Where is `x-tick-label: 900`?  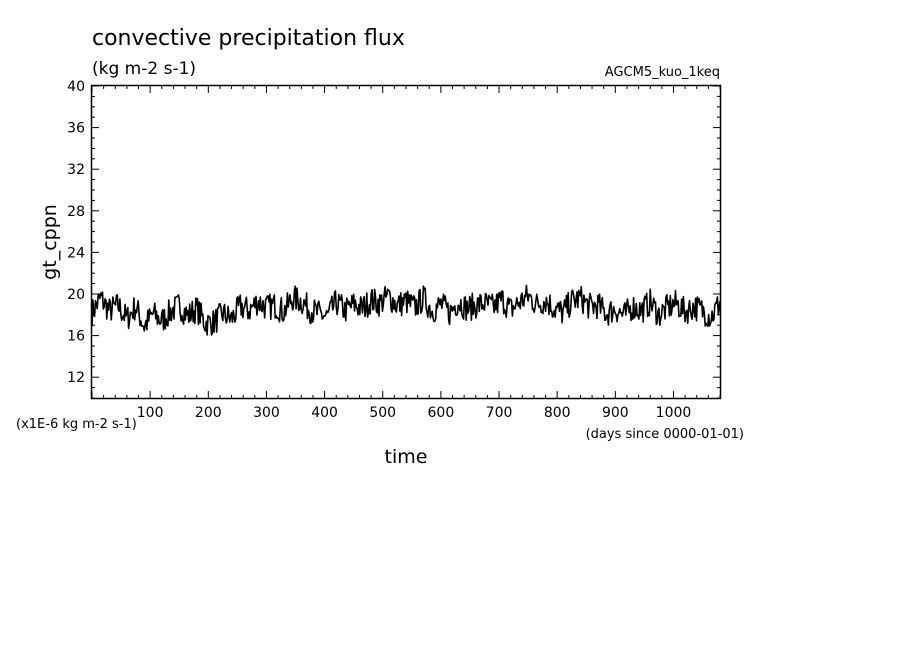 x-tick-label: 900 is located at coordinates (615, 413).